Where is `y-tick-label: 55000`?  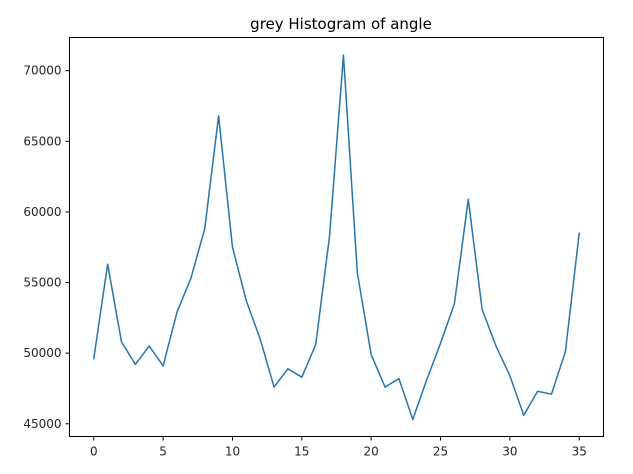 y-tick-label: 55000 is located at coordinates (42, 283).